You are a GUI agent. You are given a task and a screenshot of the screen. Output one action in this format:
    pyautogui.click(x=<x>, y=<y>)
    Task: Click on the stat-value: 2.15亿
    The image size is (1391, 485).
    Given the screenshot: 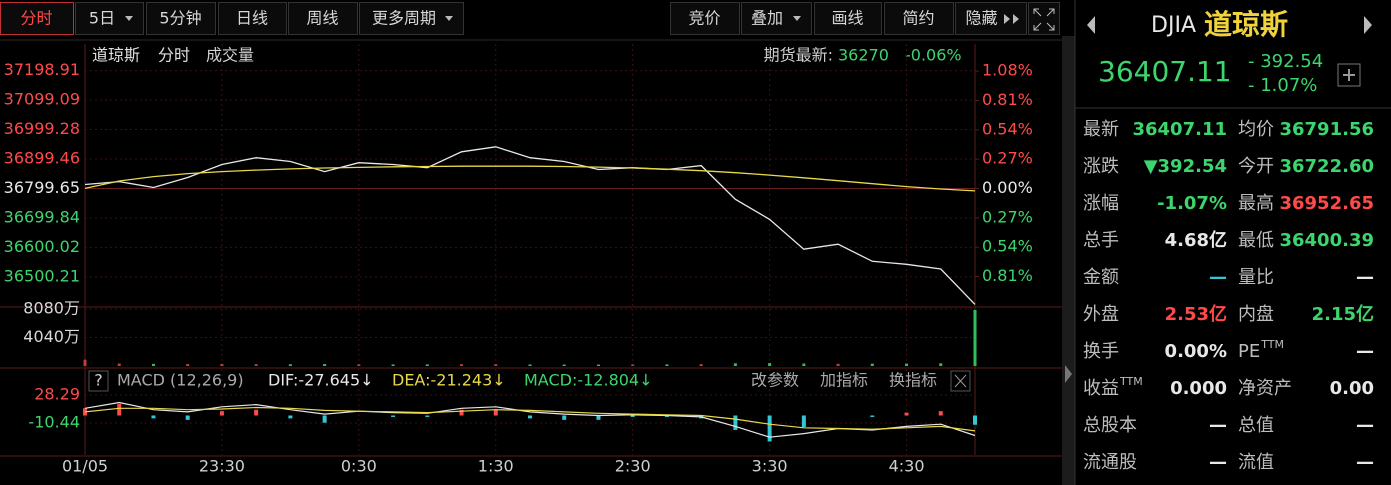 What is the action you would take?
    pyautogui.click(x=1343, y=314)
    